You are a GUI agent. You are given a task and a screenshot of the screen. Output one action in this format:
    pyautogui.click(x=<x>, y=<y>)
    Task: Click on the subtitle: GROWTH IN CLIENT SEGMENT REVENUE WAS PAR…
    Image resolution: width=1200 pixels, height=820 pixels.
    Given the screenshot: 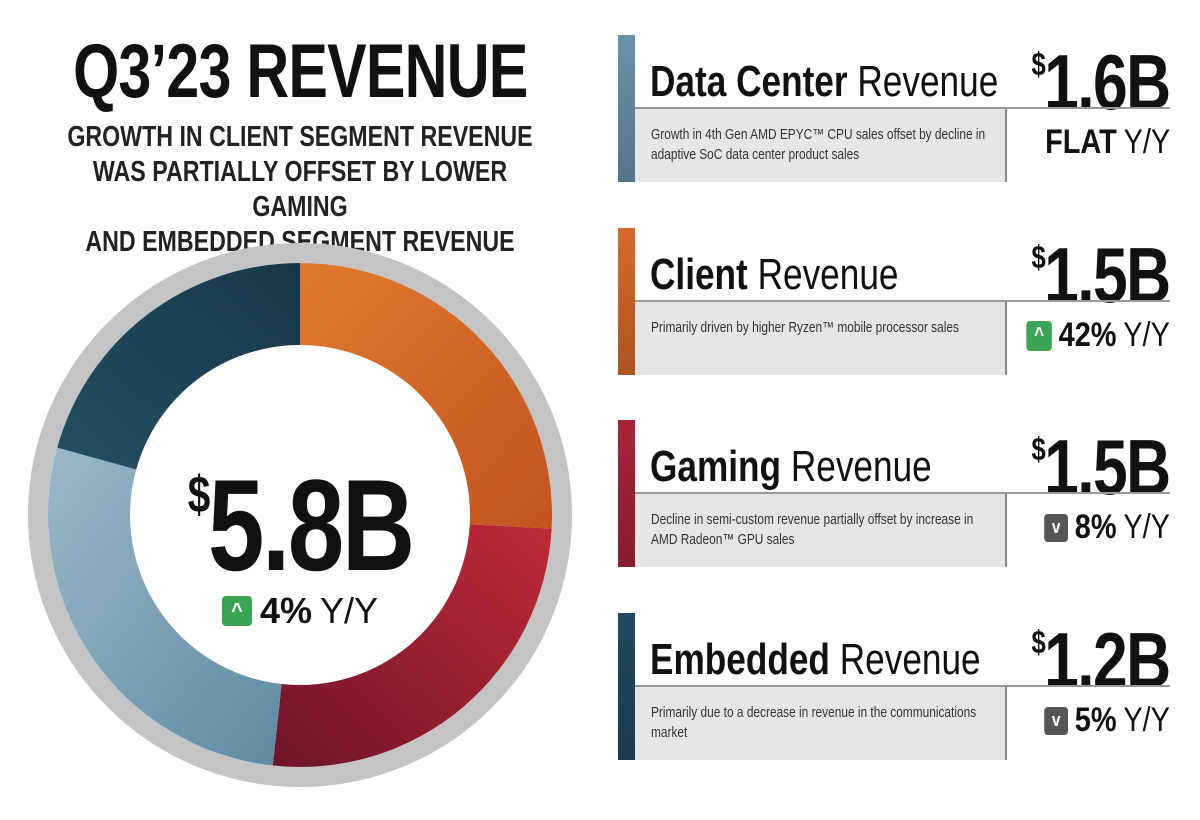 What is the action you would take?
    pyautogui.click(x=300, y=190)
    